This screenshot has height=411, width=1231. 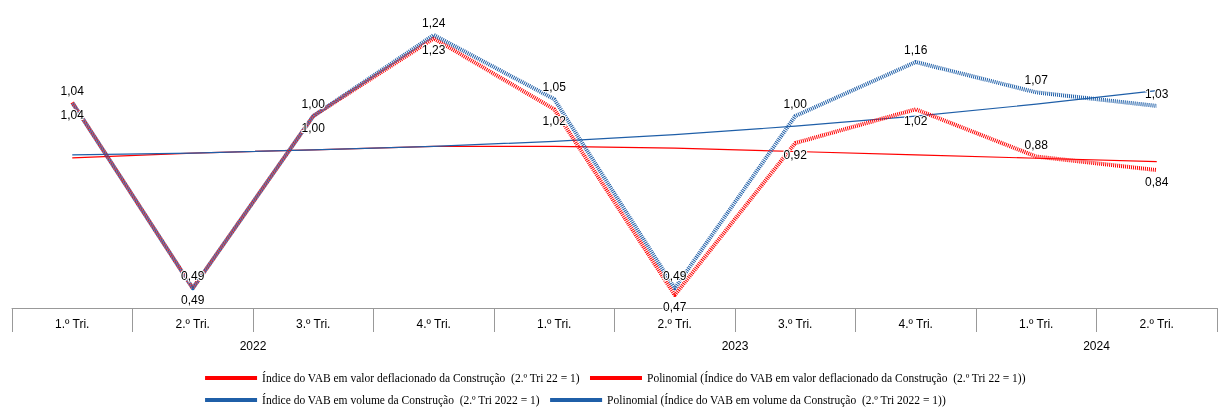 I want to click on data-label: 1,07, so click(x=1036, y=80).